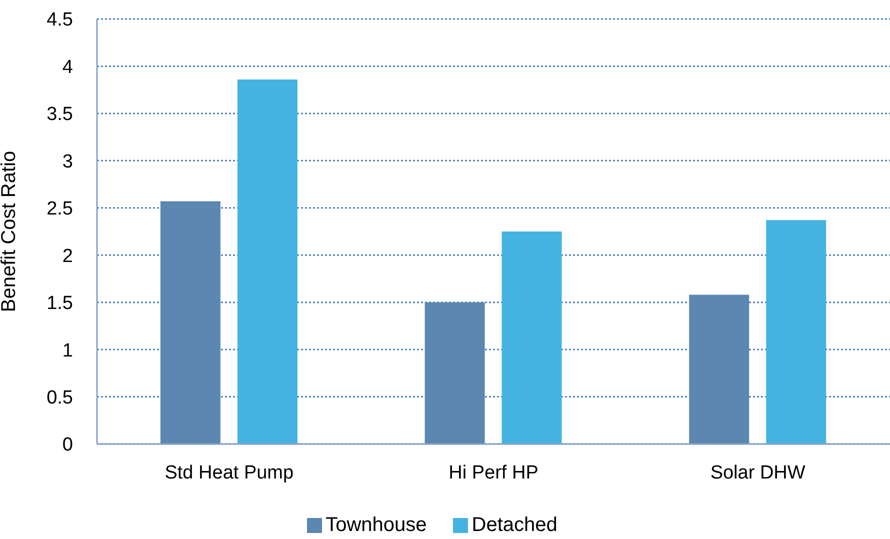 This screenshot has width=890, height=539. I want to click on y-tick-label: 4.5, so click(59, 20).